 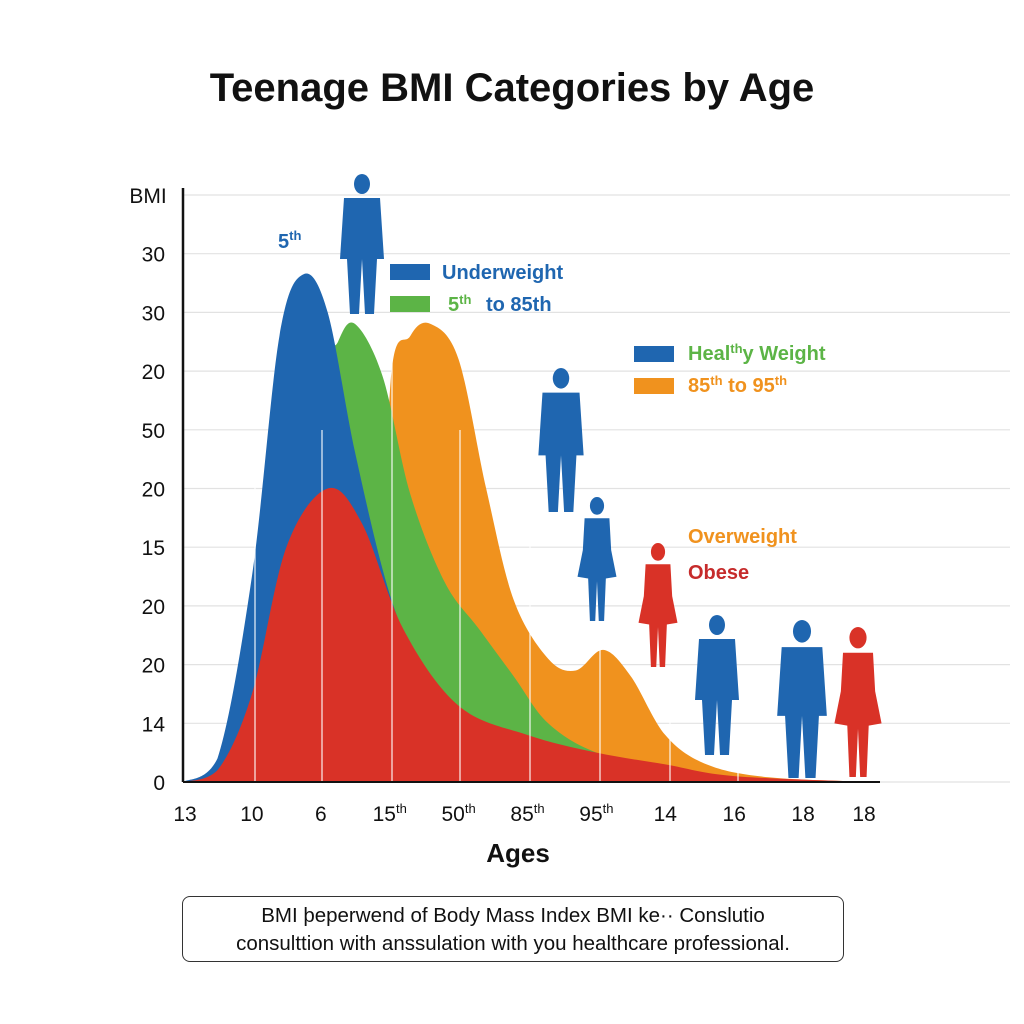 I want to click on x-axis-label: Ages, so click(x=518, y=853).